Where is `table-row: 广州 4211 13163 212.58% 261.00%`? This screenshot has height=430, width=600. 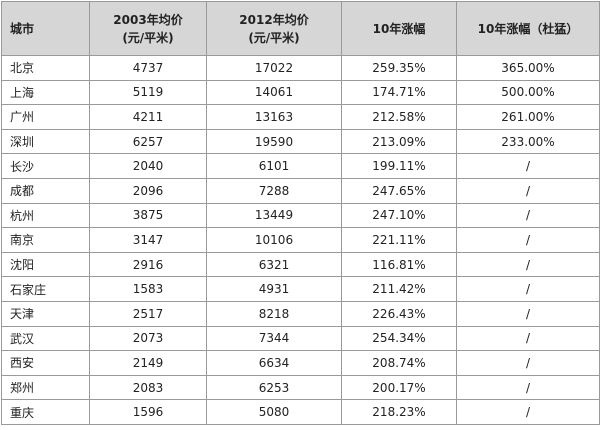
table-row: 广州 4211 13163 212.58% 261.00% is located at coordinates (300, 117).